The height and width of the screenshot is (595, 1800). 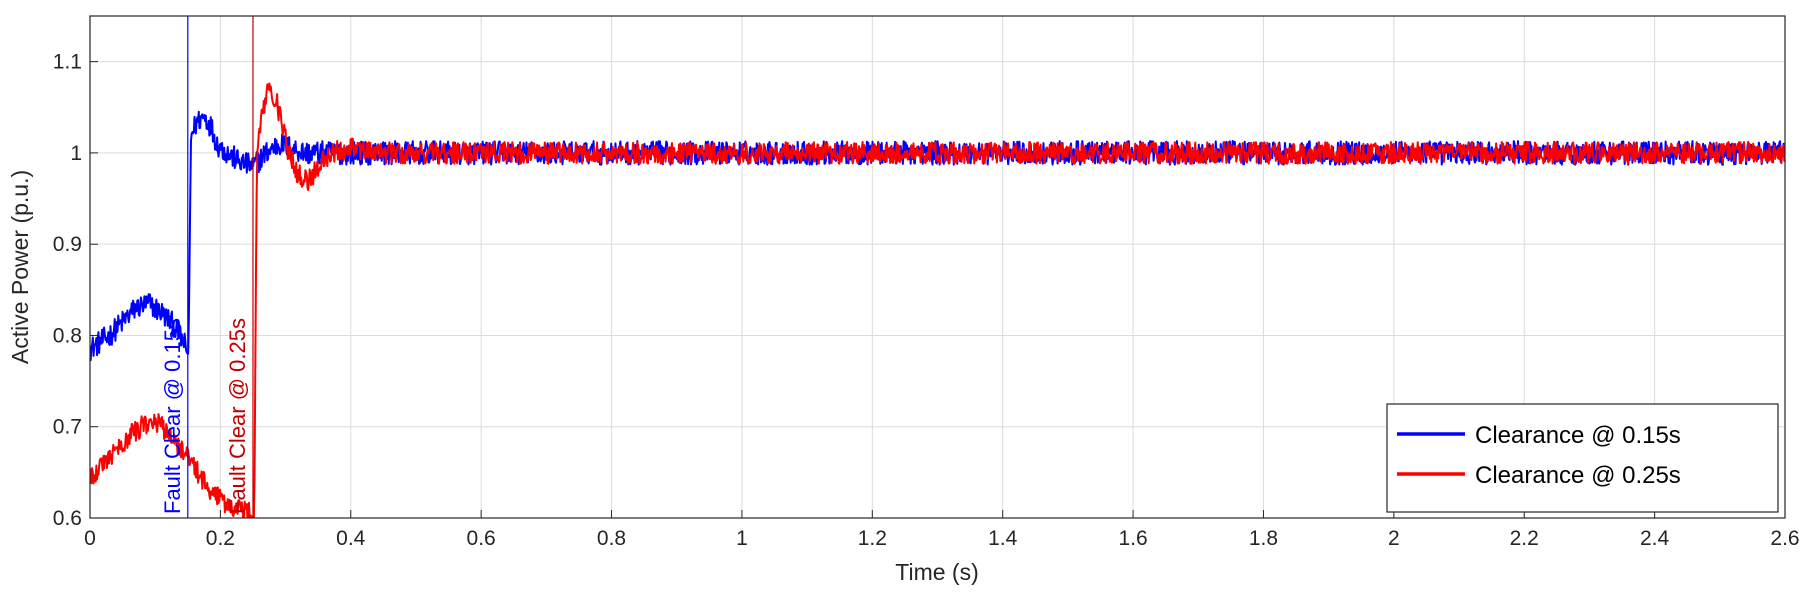 I want to click on y-tick-label: 1.1, so click(x=67, y=62).